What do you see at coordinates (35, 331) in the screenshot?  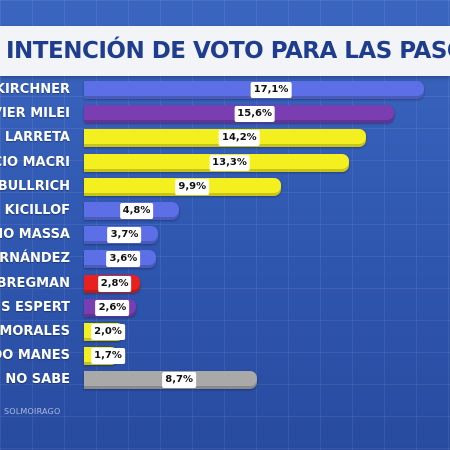 I see `category-label: MORALES` at bounding box center [35, 331].